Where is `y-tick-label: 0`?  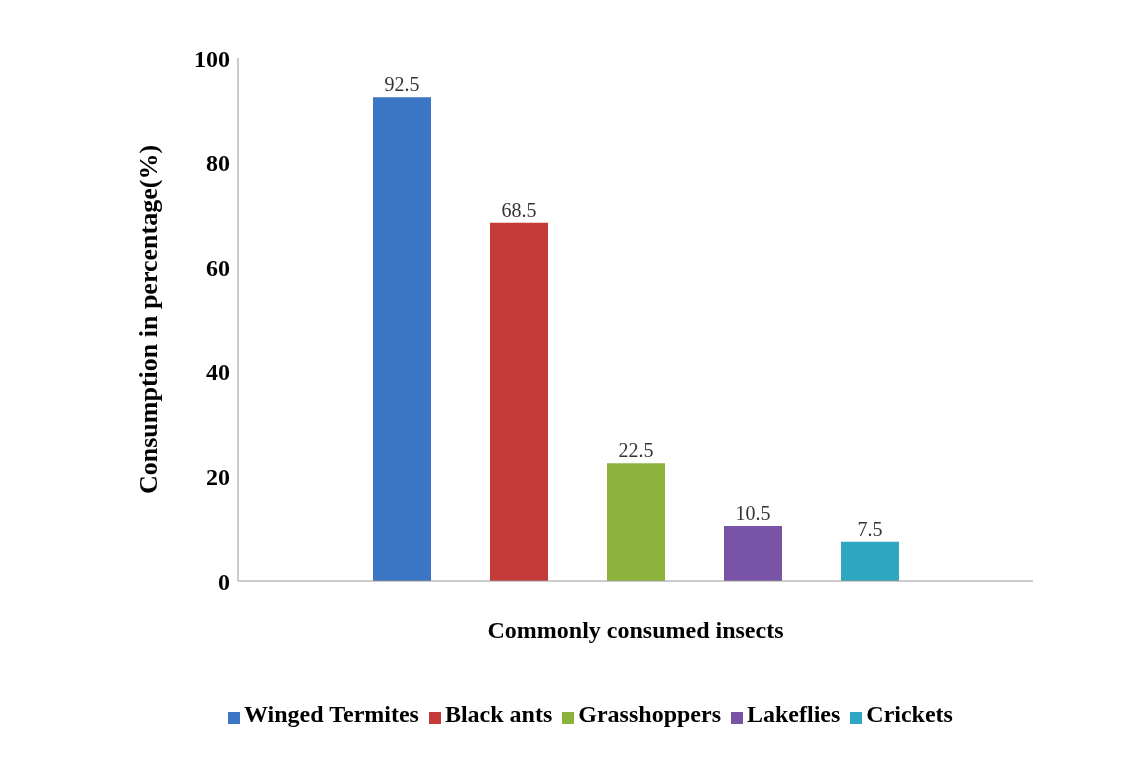
y-tick-label: 0 is located at coordinates (224, 581).